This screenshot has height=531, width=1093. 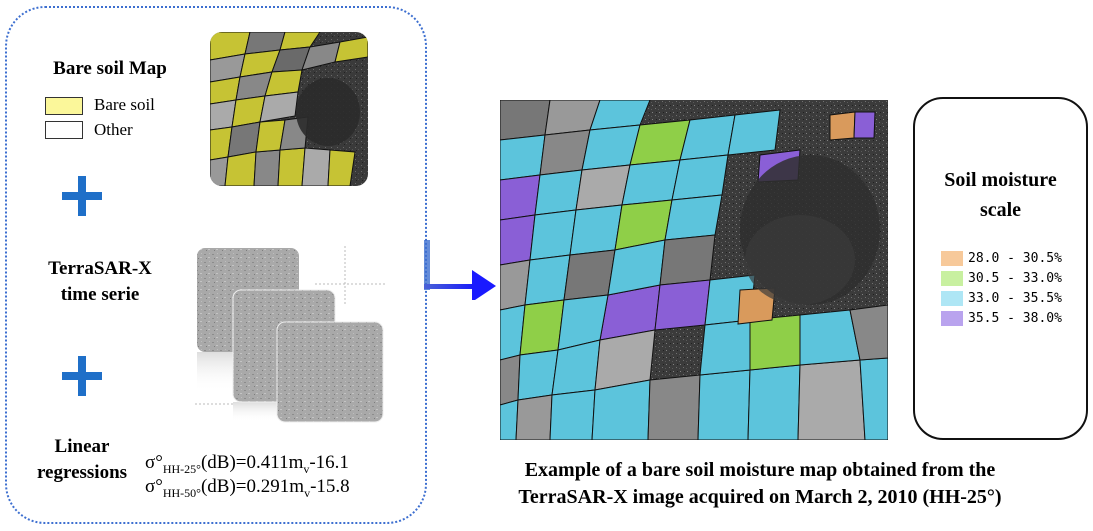 I want to click on linear-regressions-title: Linear regressions, so click(x=82, y=460).